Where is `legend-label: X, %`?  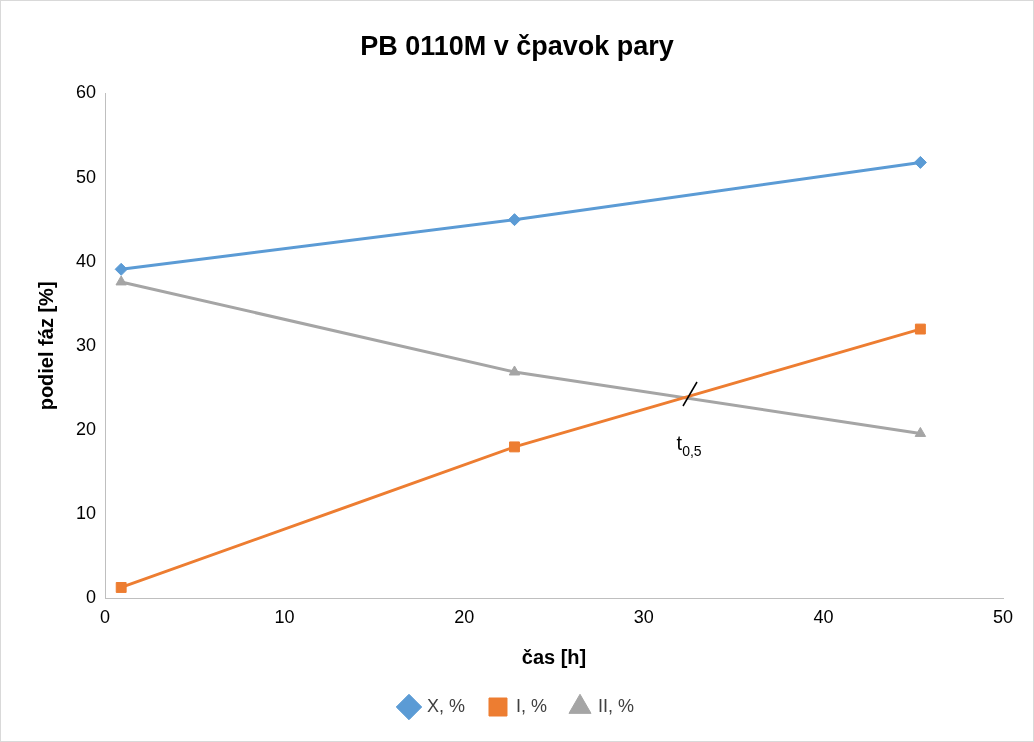 legend-label: X, % is located at coordinates (445, 705).